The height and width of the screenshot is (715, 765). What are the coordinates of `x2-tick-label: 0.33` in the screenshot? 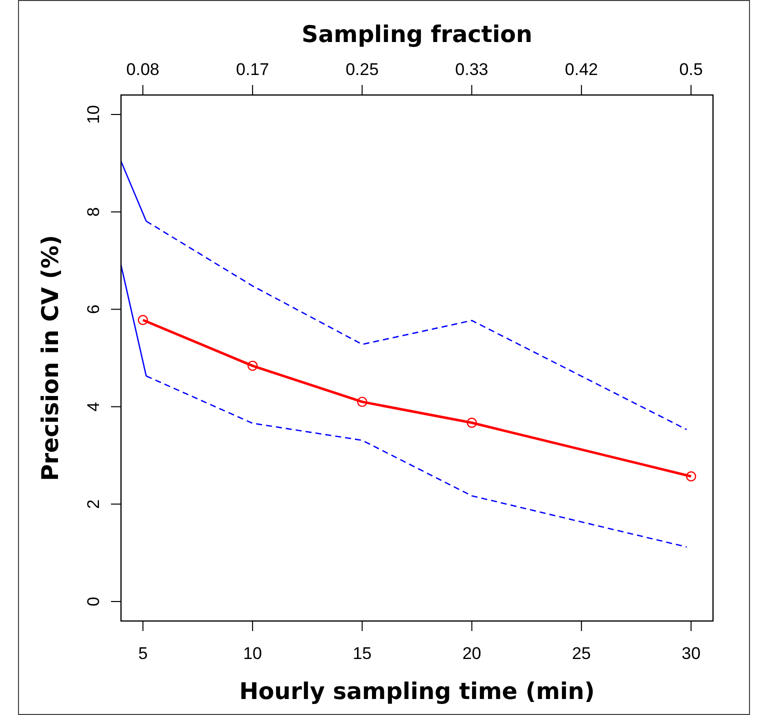 It's located at (471, 69).